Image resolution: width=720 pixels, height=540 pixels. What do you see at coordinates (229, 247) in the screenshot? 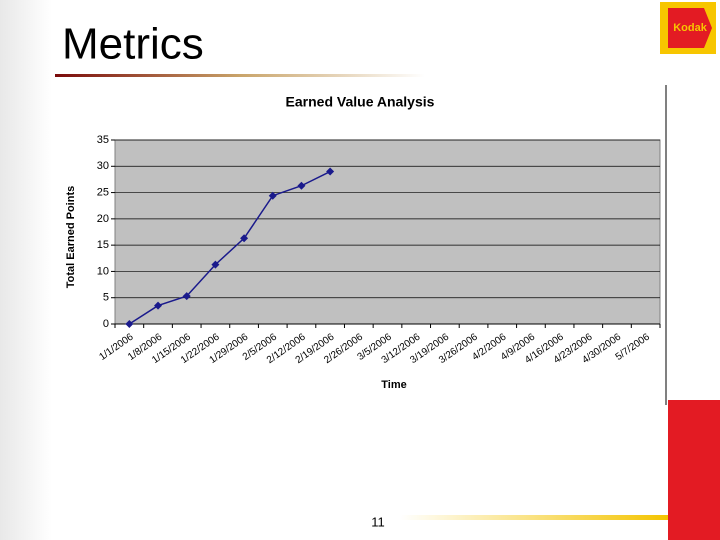
I see `series-line` at bounding box center [229, 247].